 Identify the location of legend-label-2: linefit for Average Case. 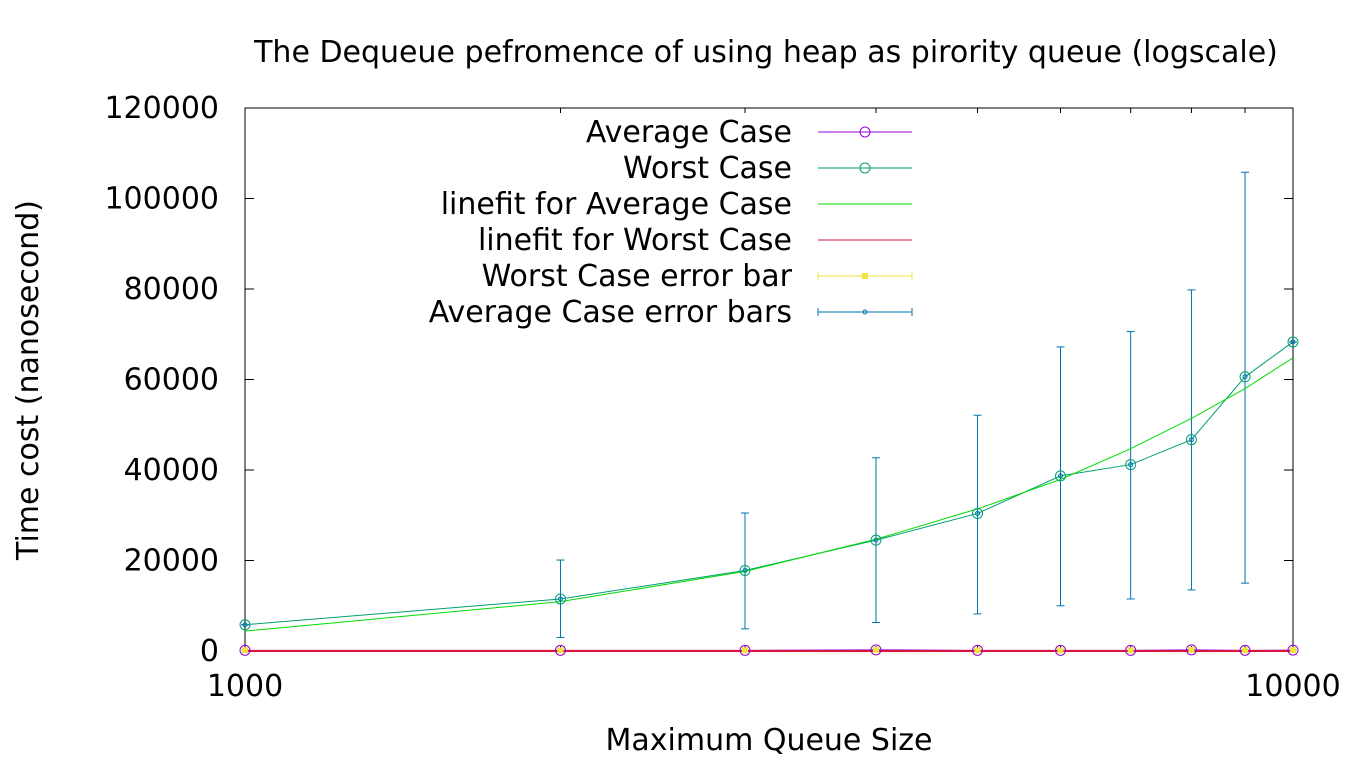
(616, 204).